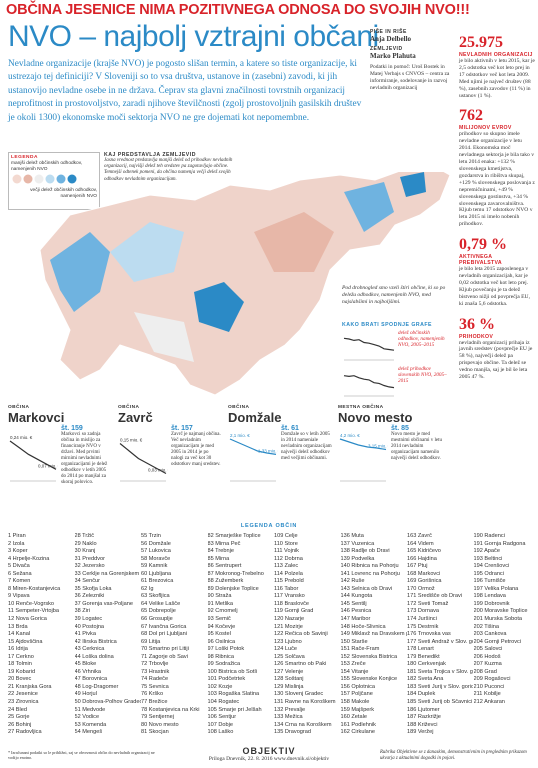  I want to click on municipality: 138 Radlje ob Dravi, so click(365, 551).